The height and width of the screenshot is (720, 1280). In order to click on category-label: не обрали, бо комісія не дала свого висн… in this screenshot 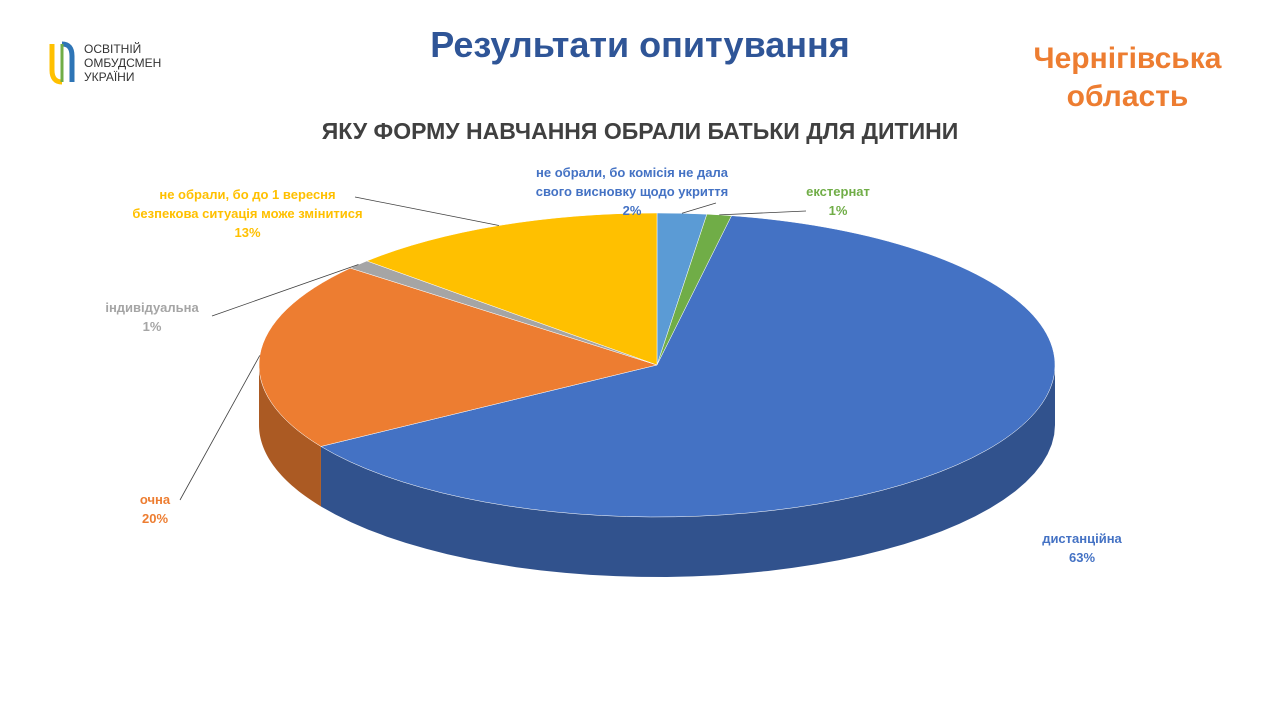, I will do `click(632, 182)`.